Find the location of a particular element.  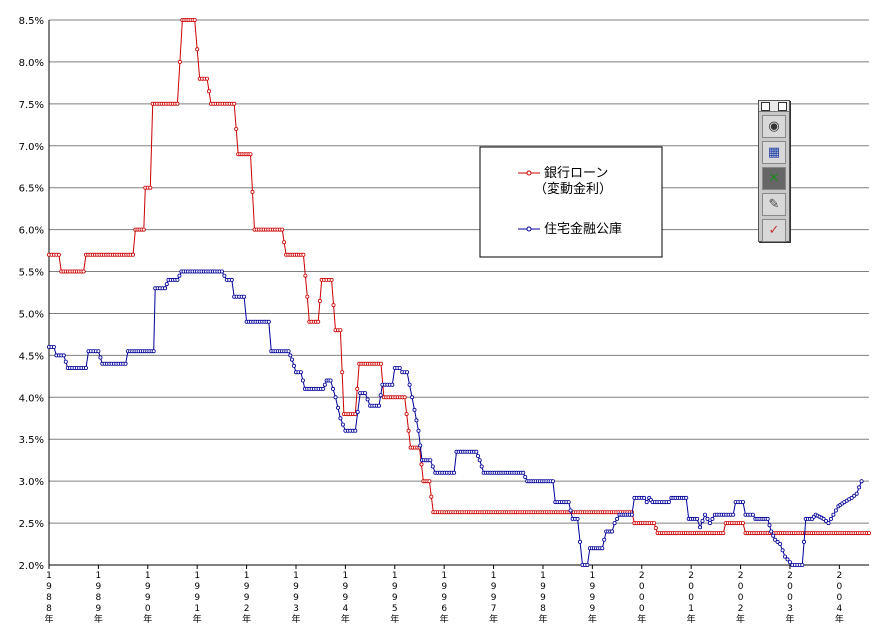

legend-marker-bank is located at coordinates (529, 173).